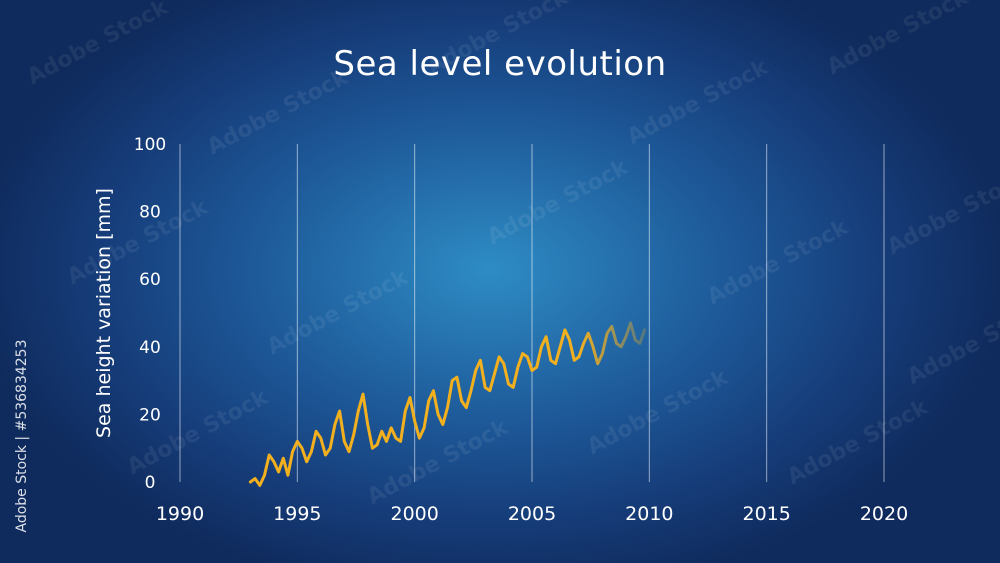 Image resolution: width=1000 pixels, height=563 pixels. Describe the element at coordinates (150, 483) in the screenshot. I see `y-tick-label: 0` at that location.